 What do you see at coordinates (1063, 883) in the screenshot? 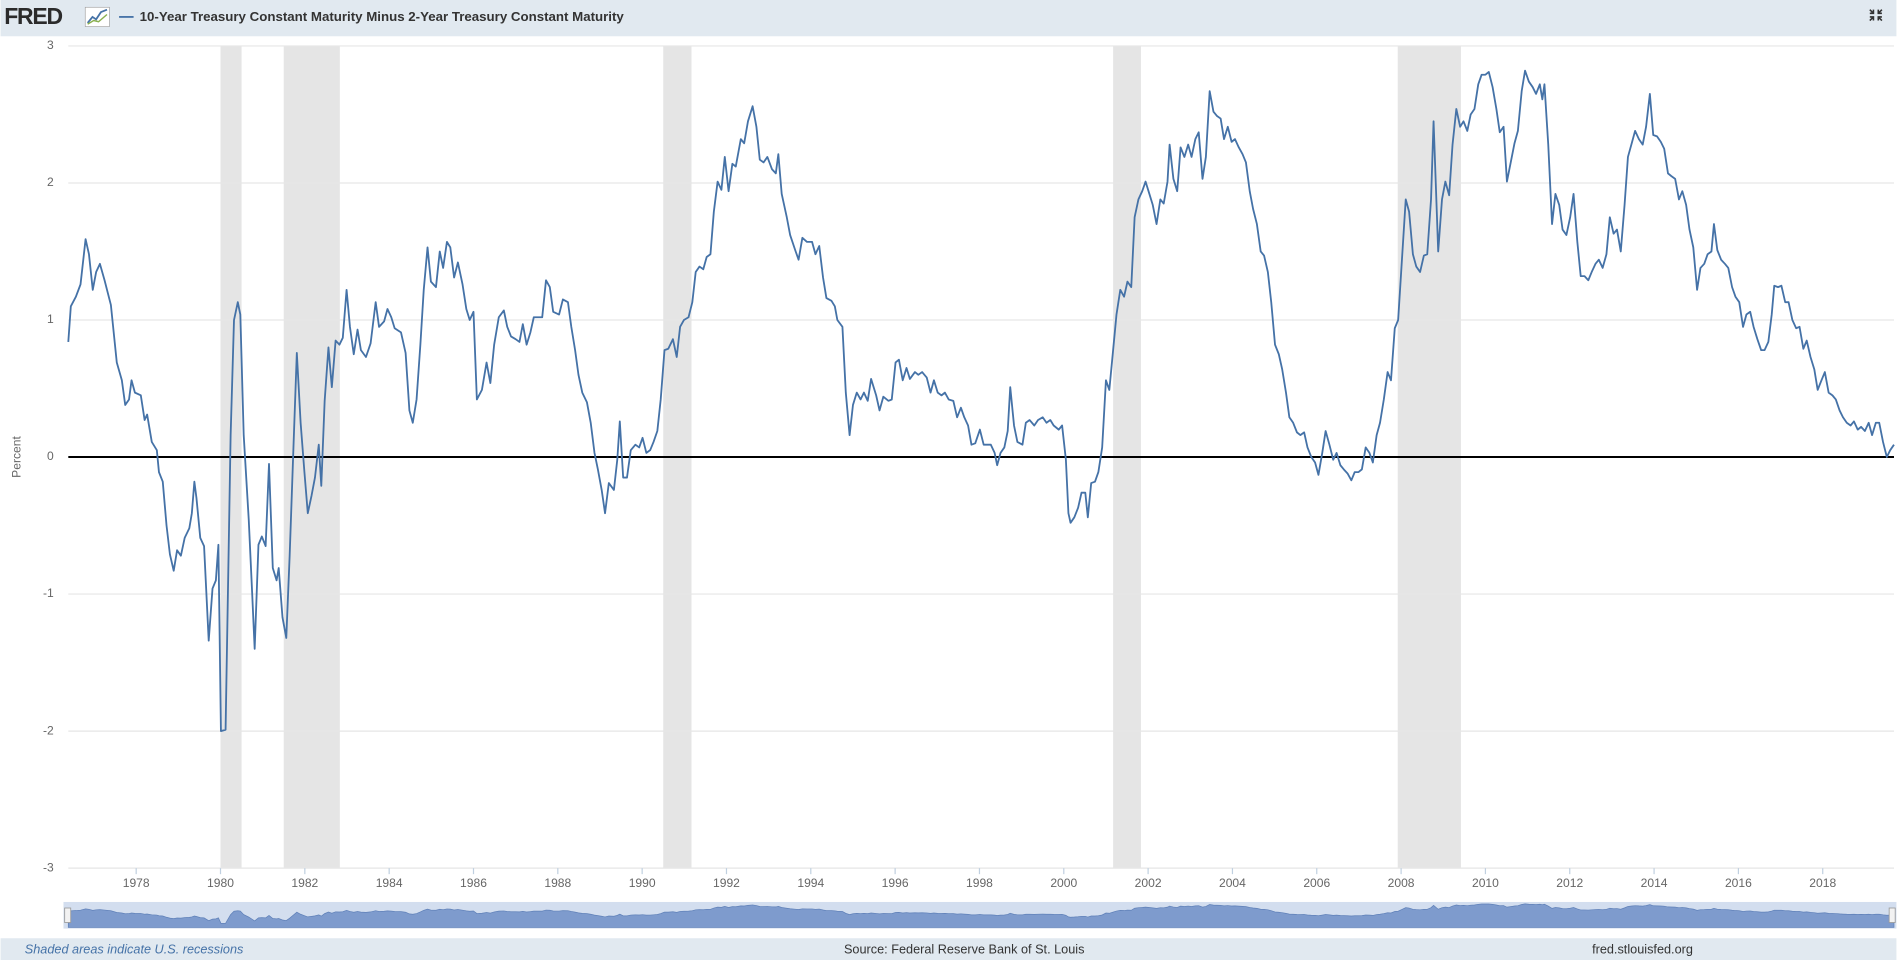
I see `x-tick-label: 2000` at bounding box center [1063, 883].